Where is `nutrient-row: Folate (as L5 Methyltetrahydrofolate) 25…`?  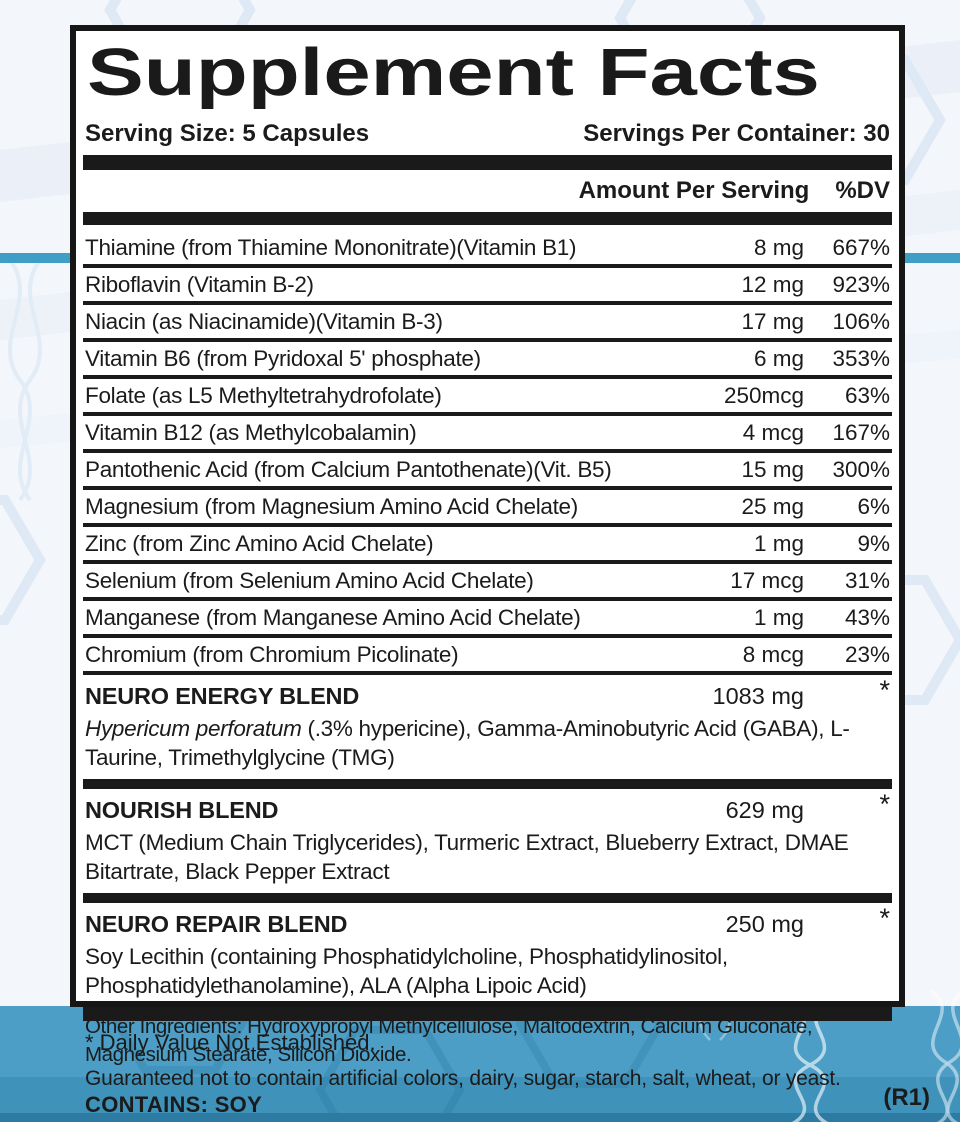 nutrient-row: Folate (as L5 Methyltetrahydrofolate) 25… is located at coordinates (487, 397).